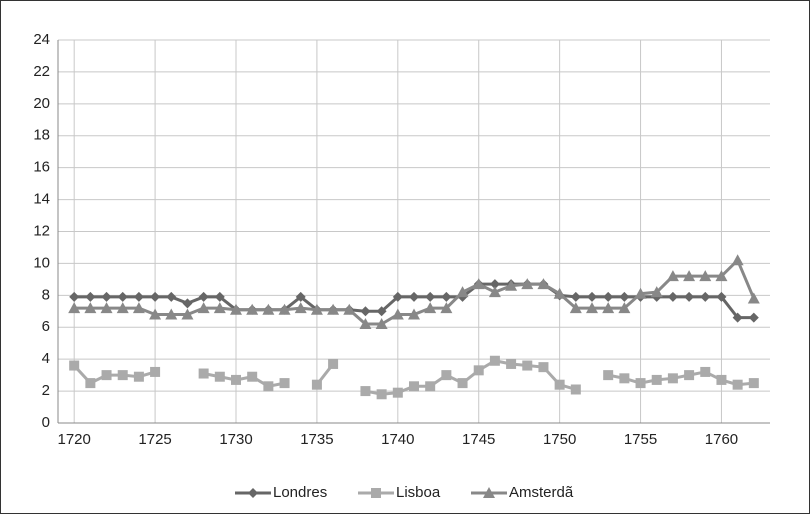 The image size is (810, 514). What do you see at coordinates (154, 439) in the screenshot?
I see `x-tick-label: 1725` at bounding box center [154, 439].